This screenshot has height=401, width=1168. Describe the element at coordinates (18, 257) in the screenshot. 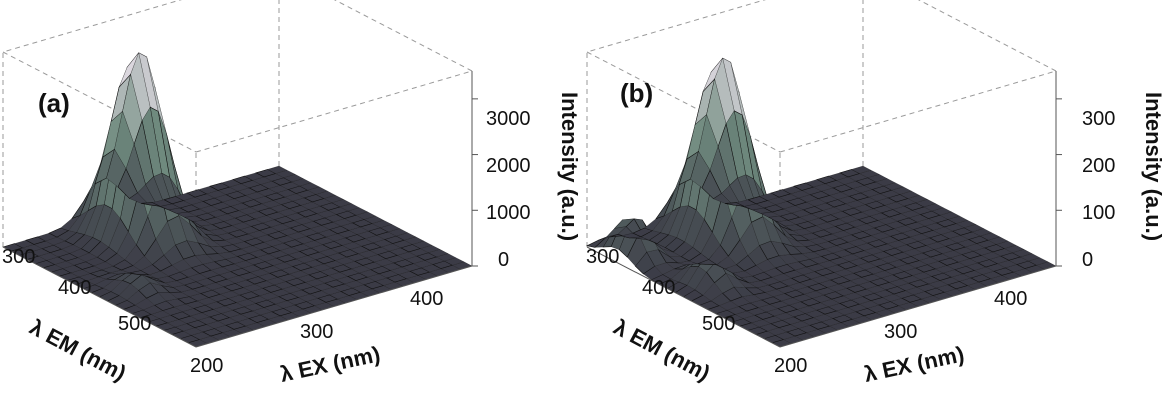

I see `y-tick-a-0: 300` at that location.